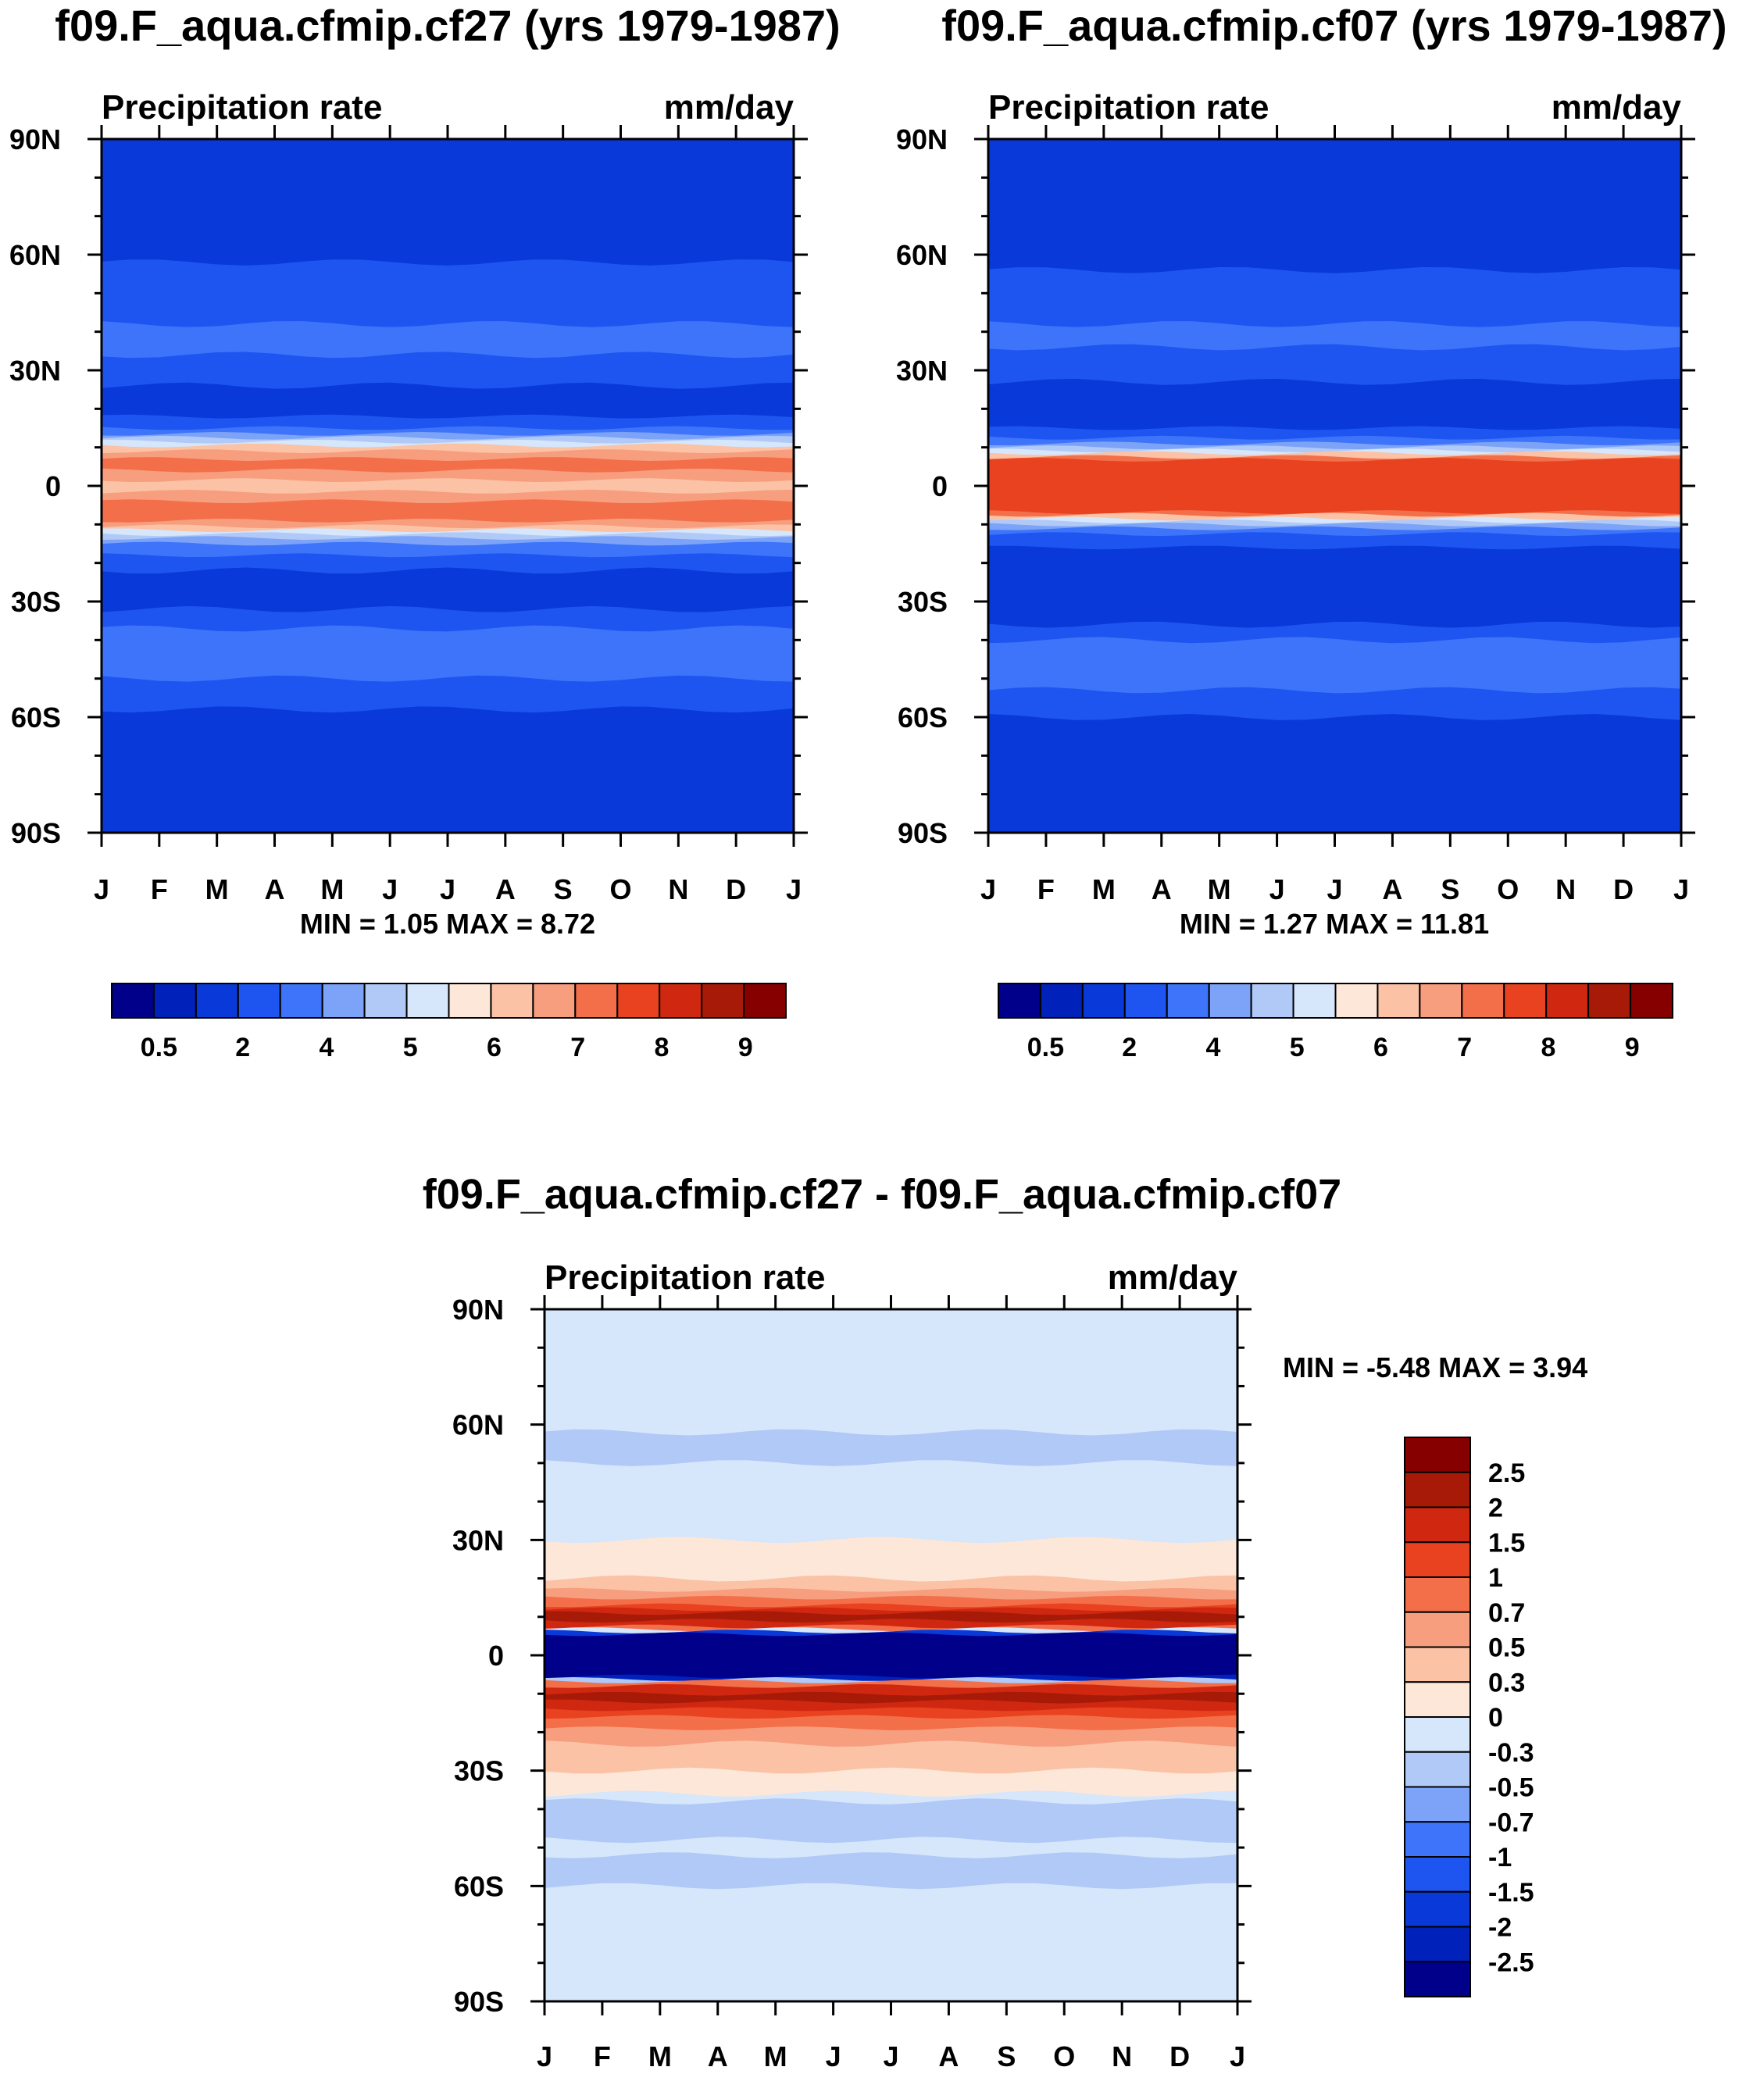  Describe the element at coordinates (447, 924) in the screenshot. I see `min-max-label: MIN = 1.05 MAX = 8.72` at that location.